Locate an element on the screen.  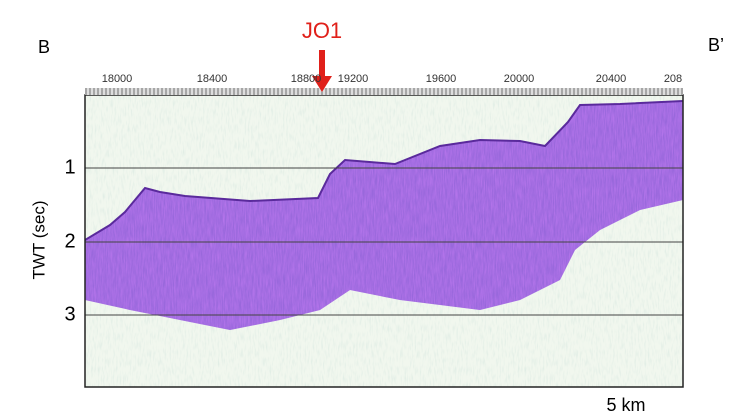
y-tick-label: 1 is located at coordinates (69, 167).